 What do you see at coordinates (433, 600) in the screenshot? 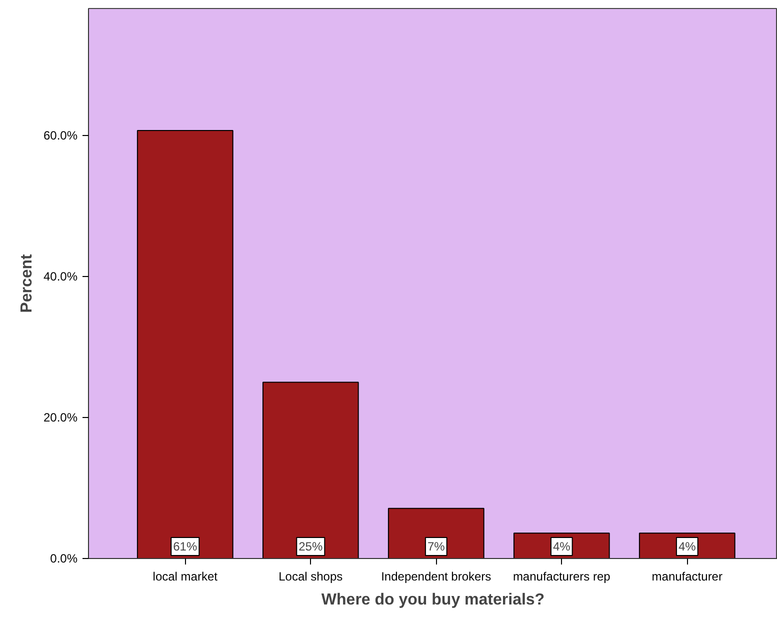
I see `x-axis-title: Where do you buy materials?` at bounding box center [433, 600].